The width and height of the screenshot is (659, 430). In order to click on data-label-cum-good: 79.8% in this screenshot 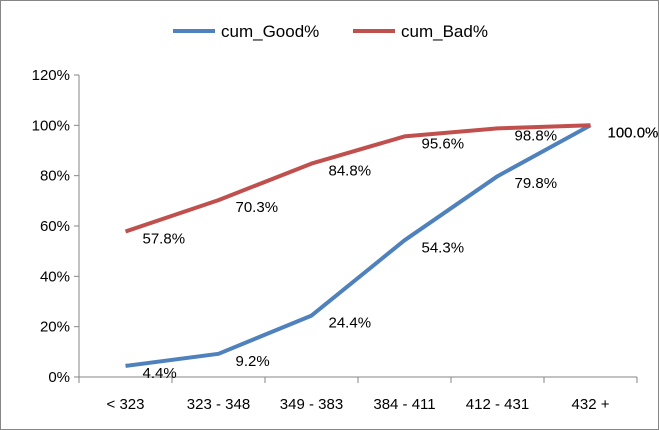, I will do `click(536, 183)`.